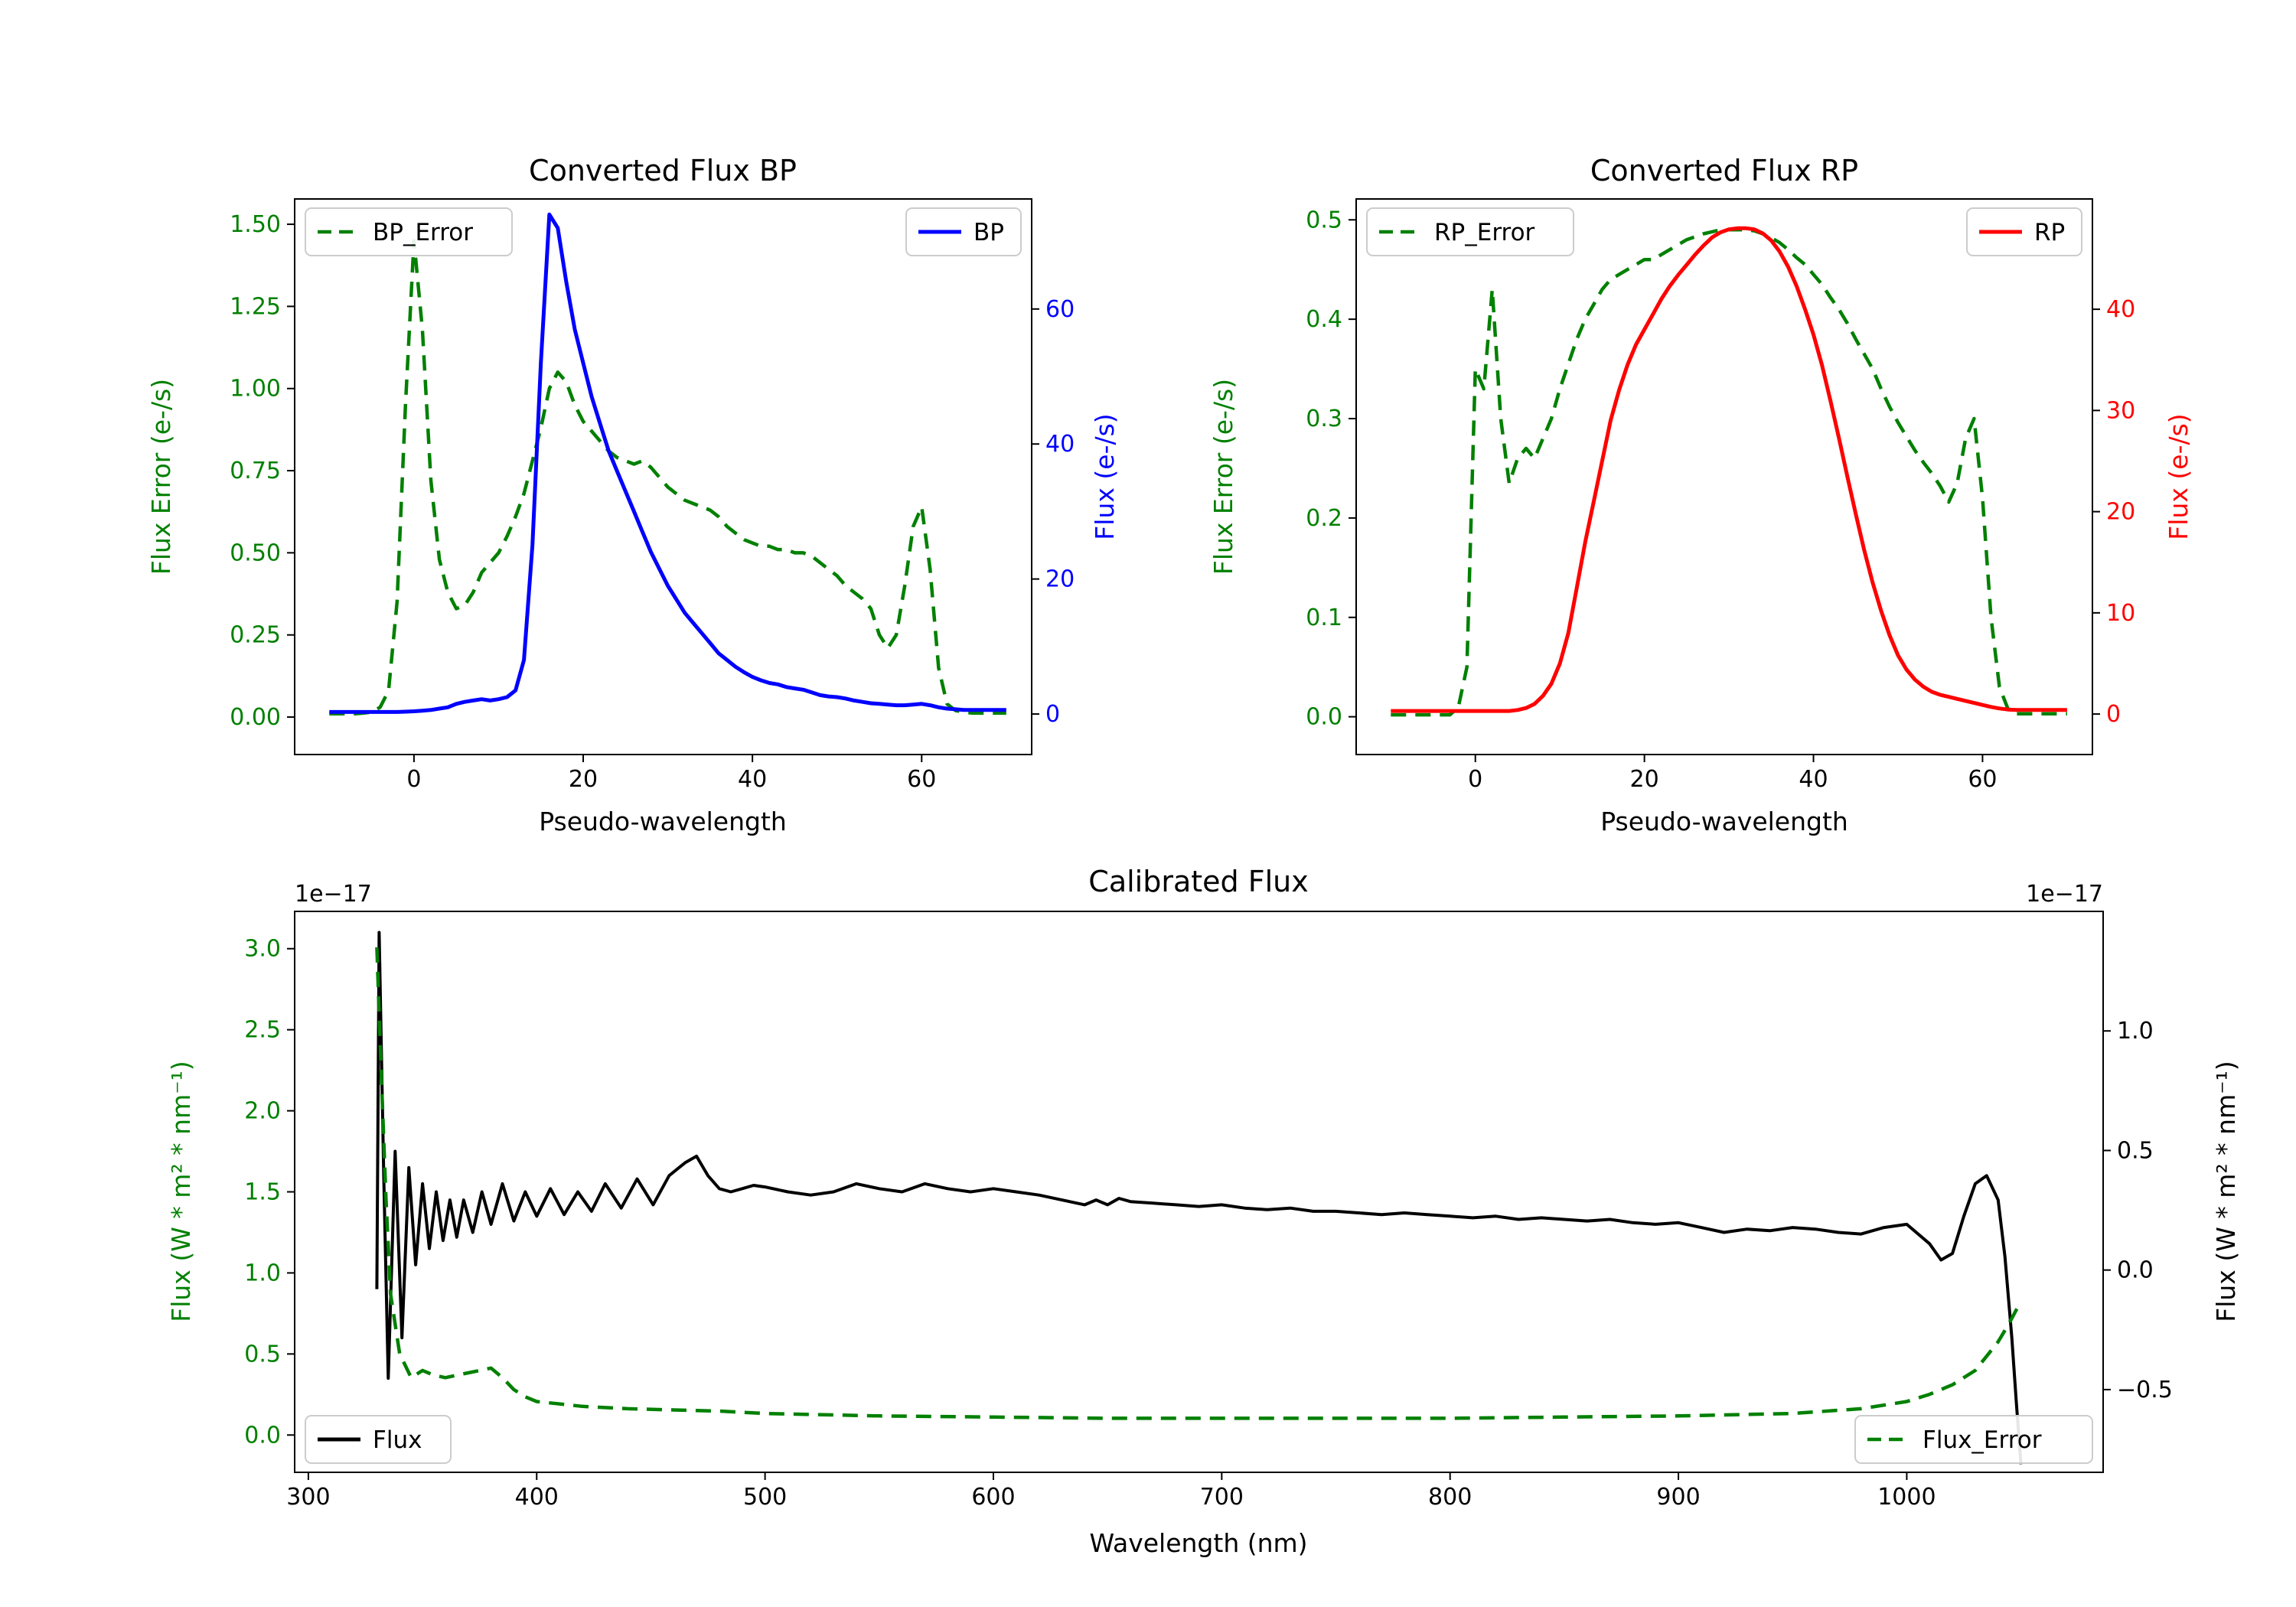 The image size is (2296, 1607). Describe the element at coordinates (1724, 170) in the screenshot. I see `rp-chart-title: Converted Flux RP` at that location.